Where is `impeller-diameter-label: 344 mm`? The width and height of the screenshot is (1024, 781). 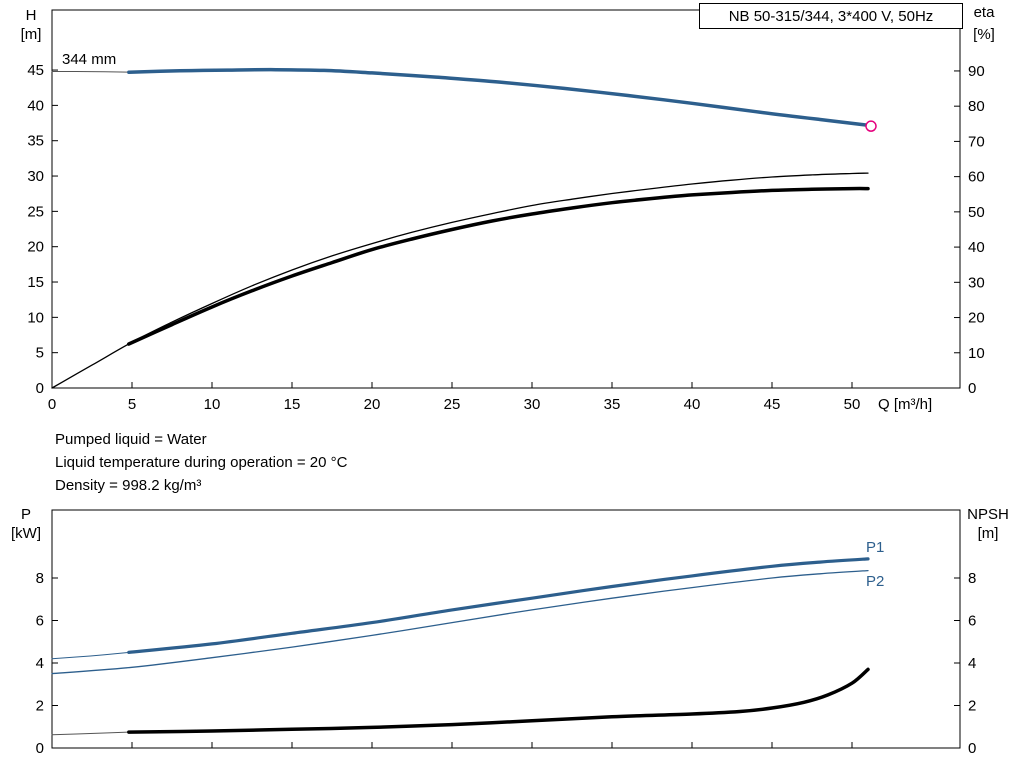
impeller-diameter-label: 344 mm is located at coordinates (89, 59).